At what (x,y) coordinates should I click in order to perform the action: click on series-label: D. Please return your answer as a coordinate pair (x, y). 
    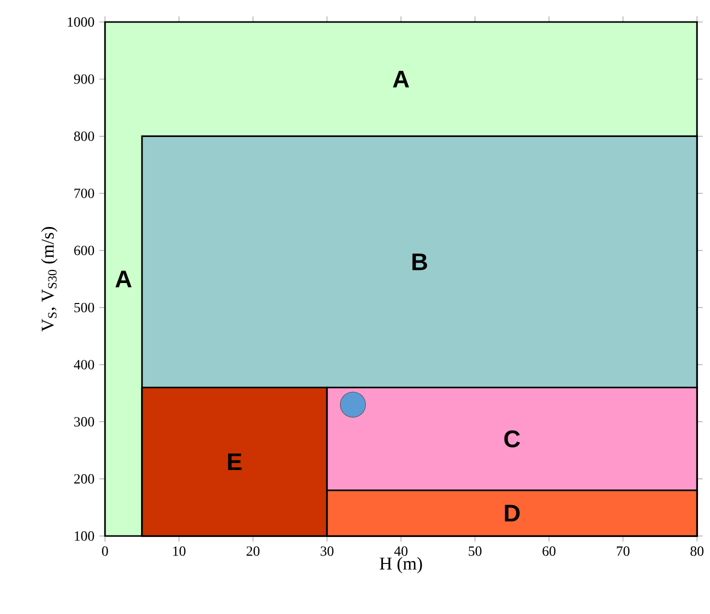
    Looking at the image, I should click on (512, 513).